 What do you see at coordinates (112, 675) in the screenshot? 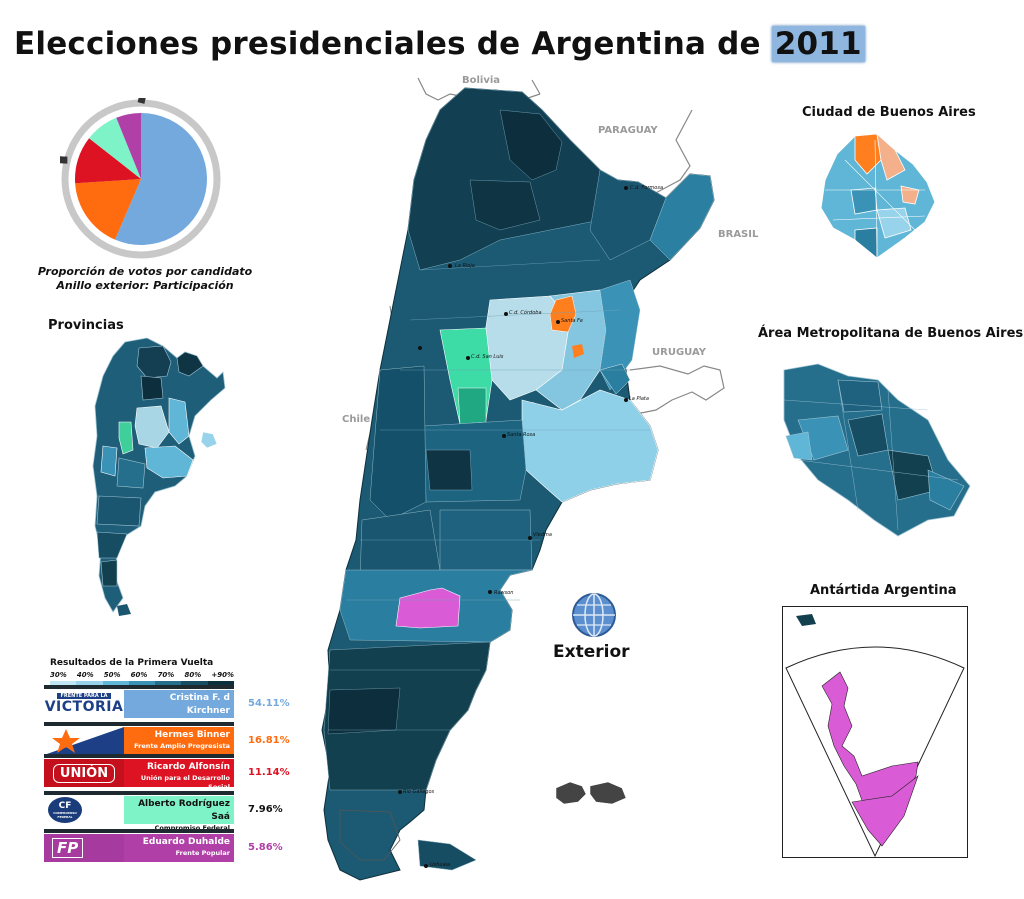
I see `scale-label: 50%` at bounding box center [112, 675].